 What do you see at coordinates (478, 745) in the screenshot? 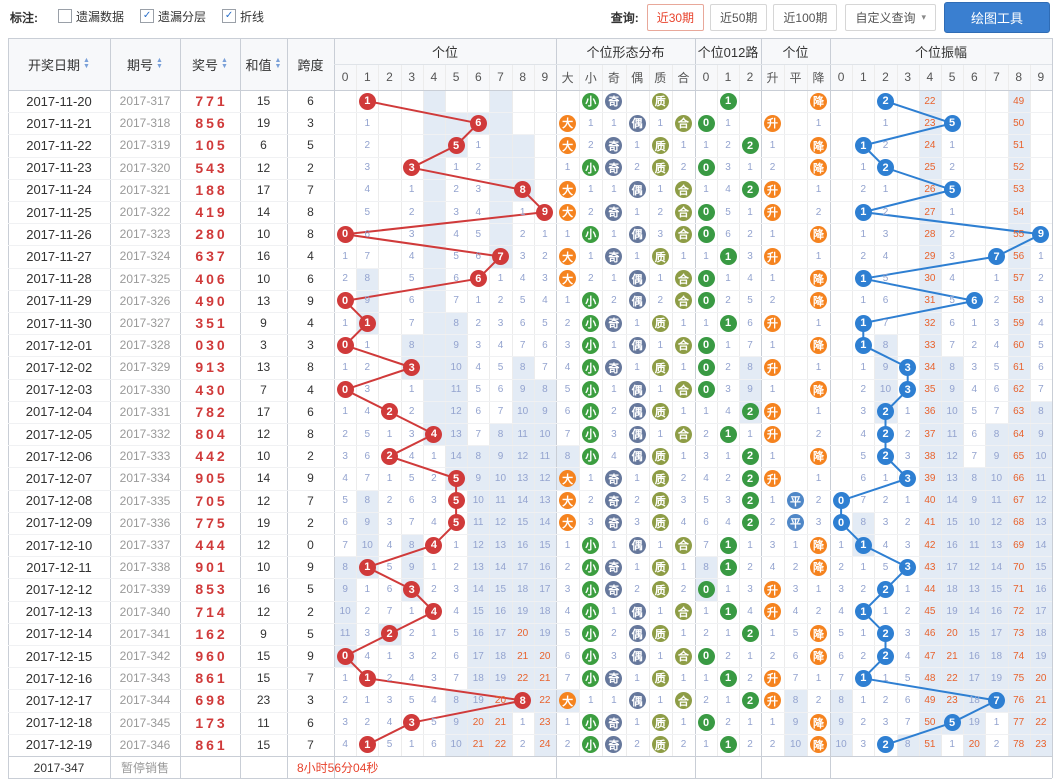
I see `miss-count: 21` at bounding box center [478, 745].